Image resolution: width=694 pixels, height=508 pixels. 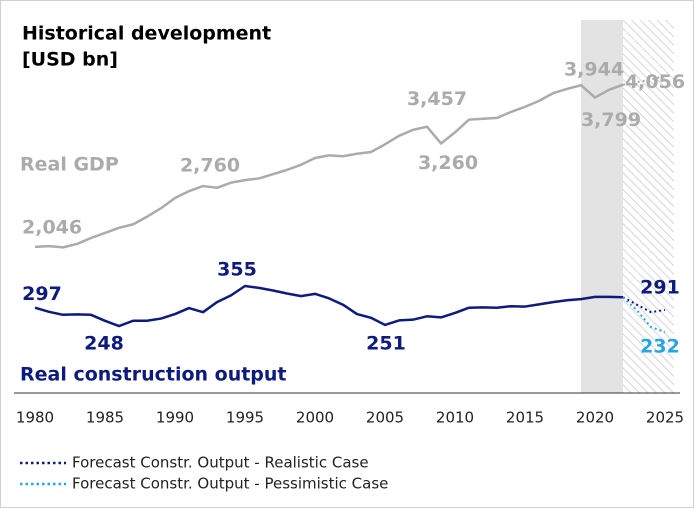 What do you see at coordinates (153, 375) in the screenshot?
I see `series-label: Real construction output` at bounding box center [153, 375].